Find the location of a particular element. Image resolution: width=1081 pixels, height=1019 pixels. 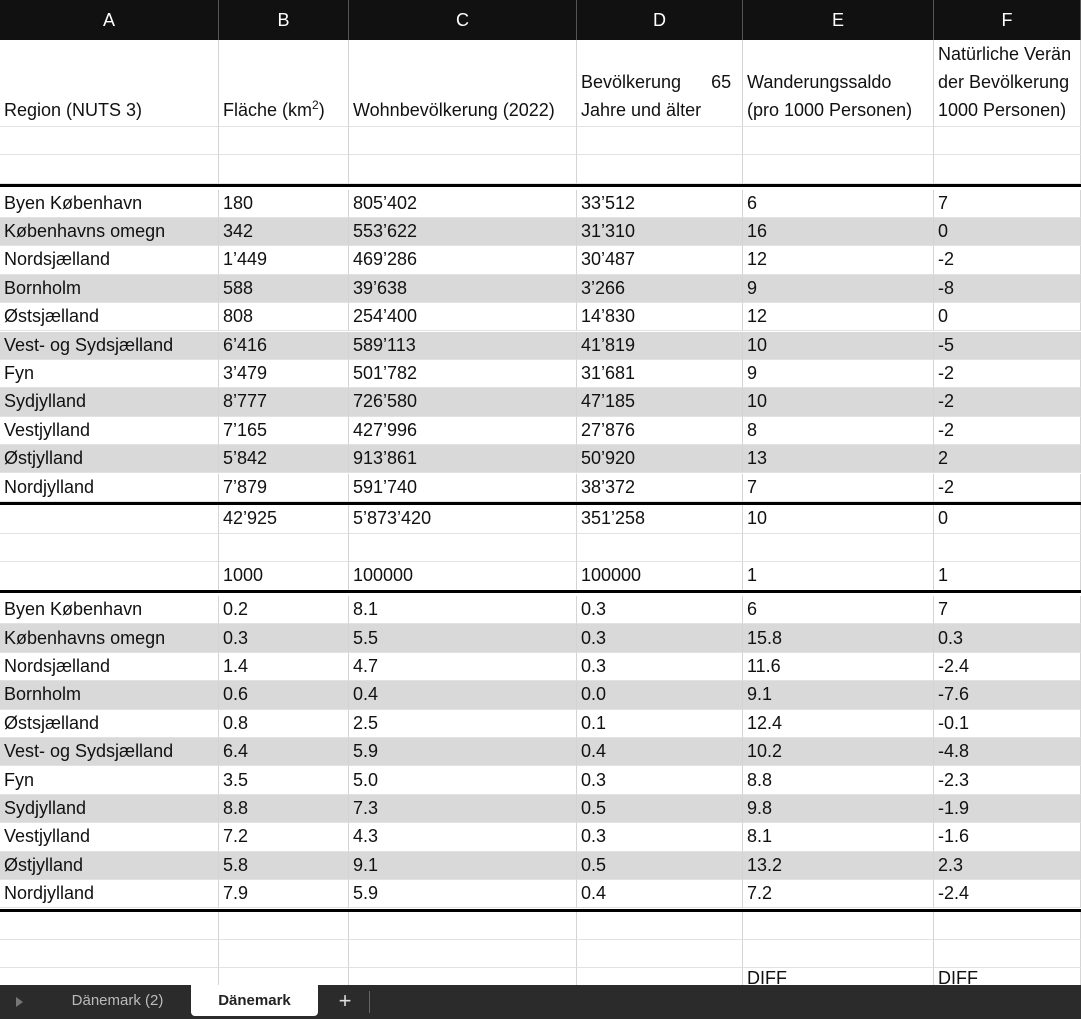

data-cell: 0.2 is located at coordinates (284, 610).